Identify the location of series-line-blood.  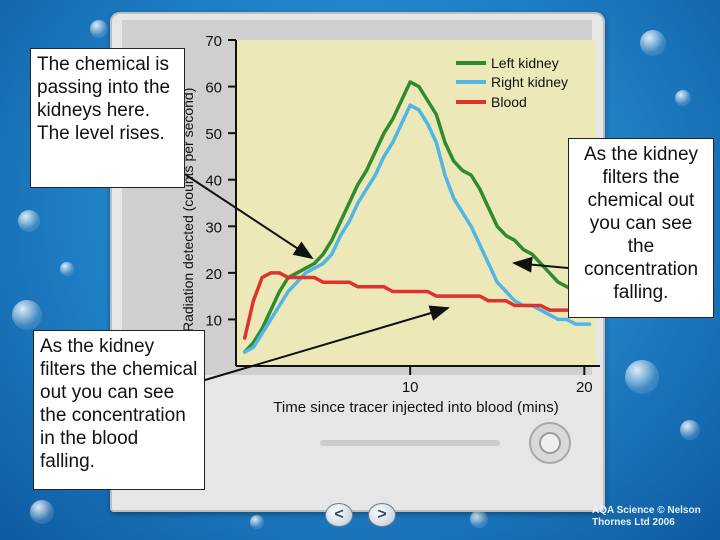
(414, 305).